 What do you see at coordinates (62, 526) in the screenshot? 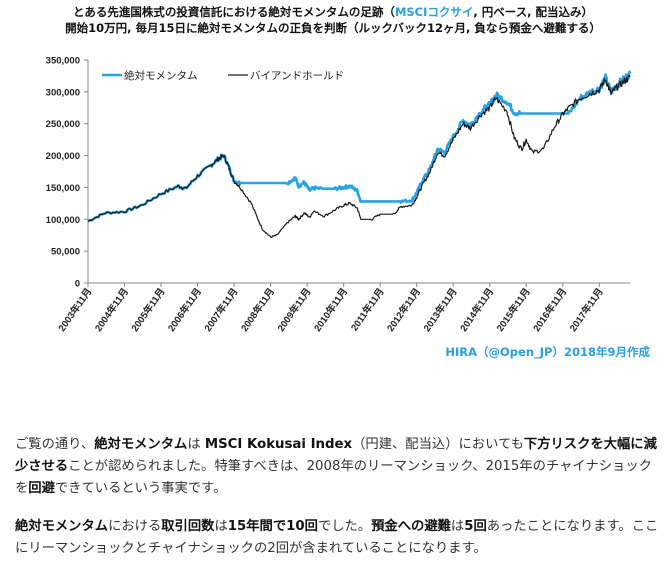
I see `p2-run-0: 絶対モメンタム` at bounding box center [62, 526].